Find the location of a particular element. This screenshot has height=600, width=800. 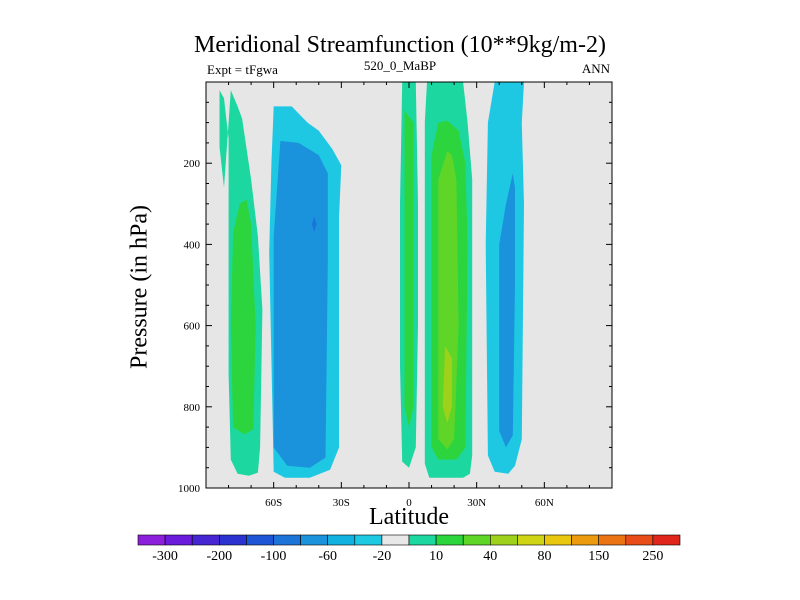

x-tick-label: 60S is located at coordinates (273, 503).